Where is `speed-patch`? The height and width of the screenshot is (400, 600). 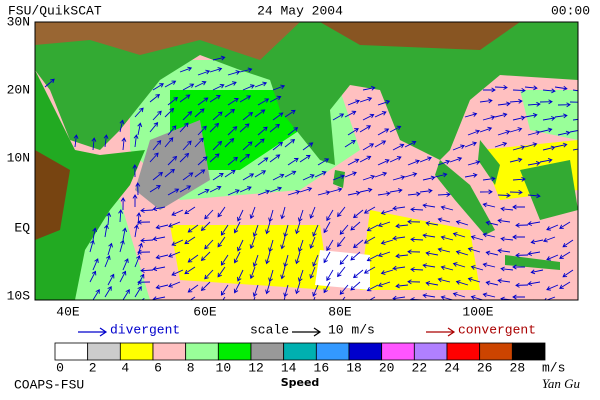 speed-patch is located at coordinates (420, 250).